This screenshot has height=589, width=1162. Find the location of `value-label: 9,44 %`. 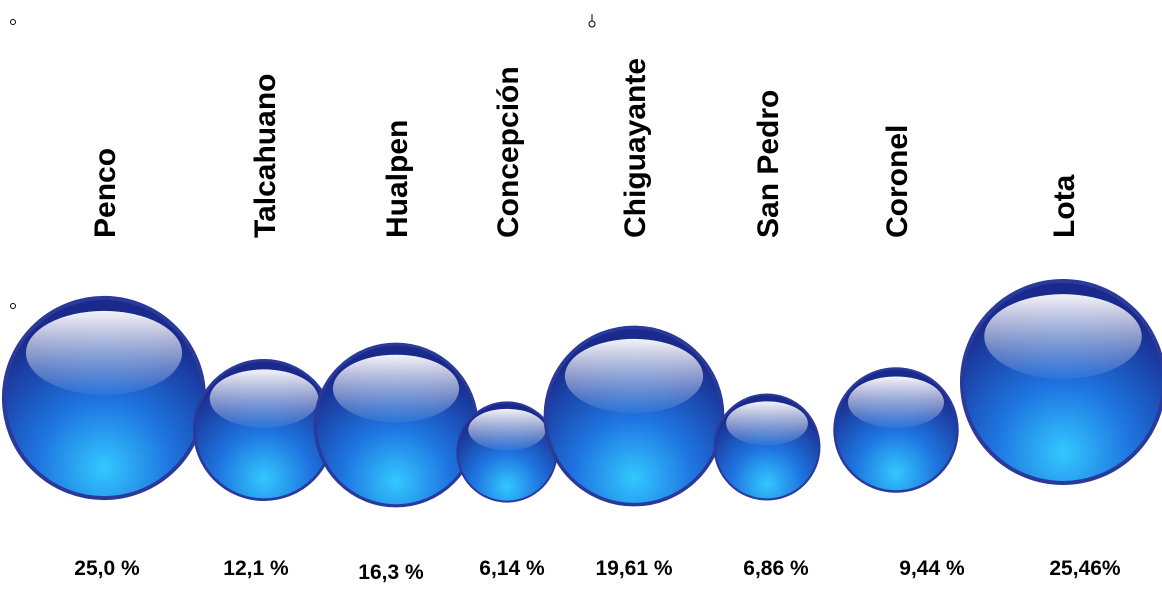

value-label: 9,44 % is located at coordinates (932, 568).